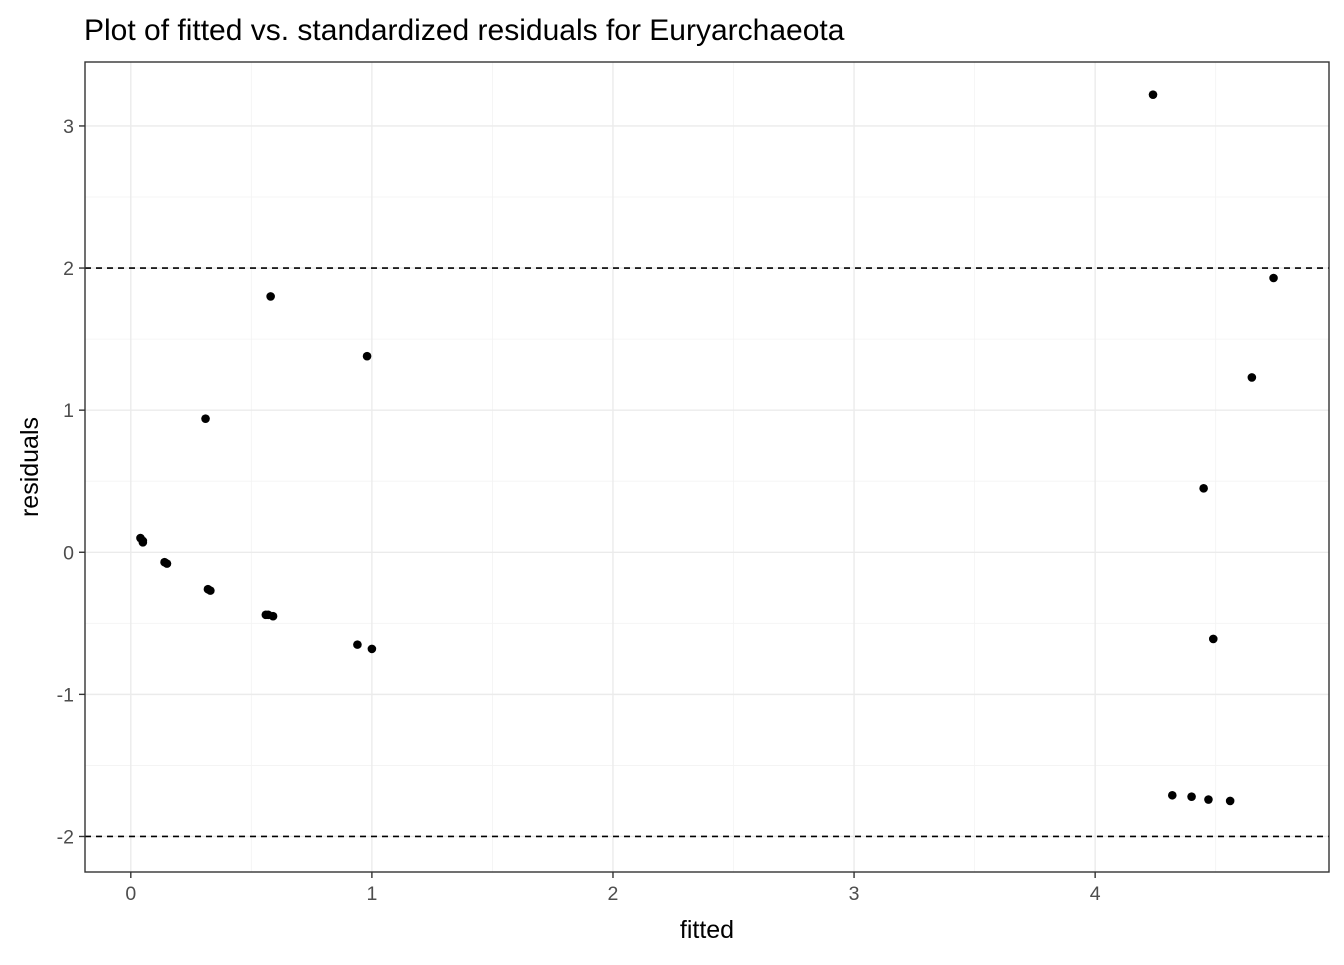 The height and width of the screenshot is (965, 1344). Describe the element at coordinates (130, 894) in the screenshot. I see `x-tick-label: 0` at that location.